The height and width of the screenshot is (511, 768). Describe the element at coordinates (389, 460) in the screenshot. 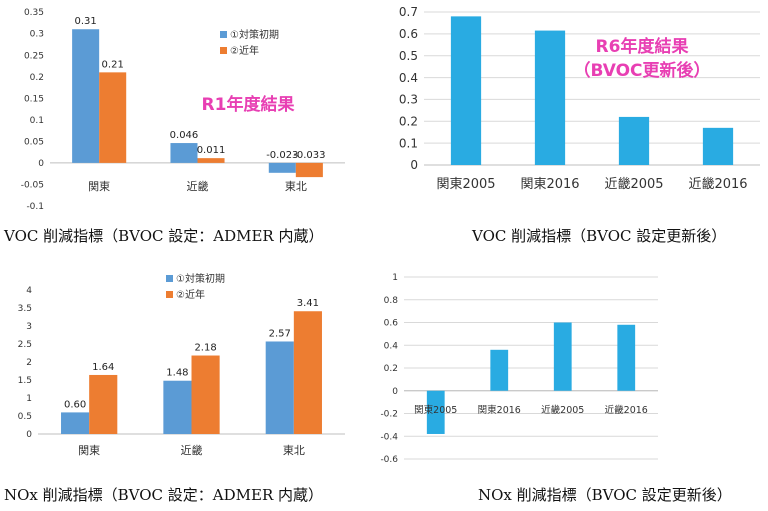

I see `y-tick-label: -0.6` at that location.